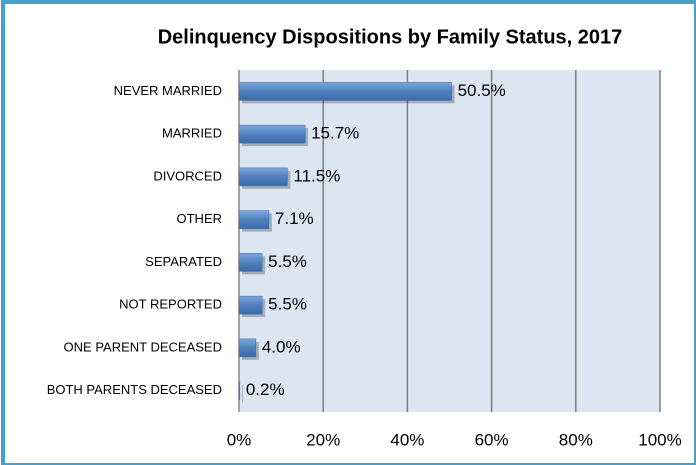  What do you see at coordinates (168, 90) in the screenshot?
I see `y-tick-label: NEVER MARRIED` at bounding box center [168, 90].